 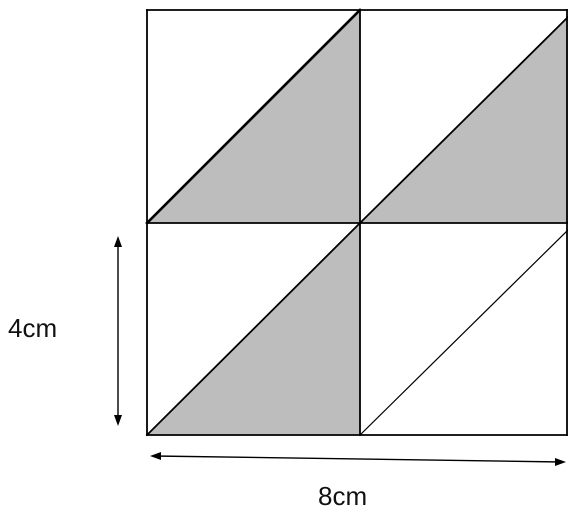 I want to click on width-dimension-arrow, so click(x=358, y=459).